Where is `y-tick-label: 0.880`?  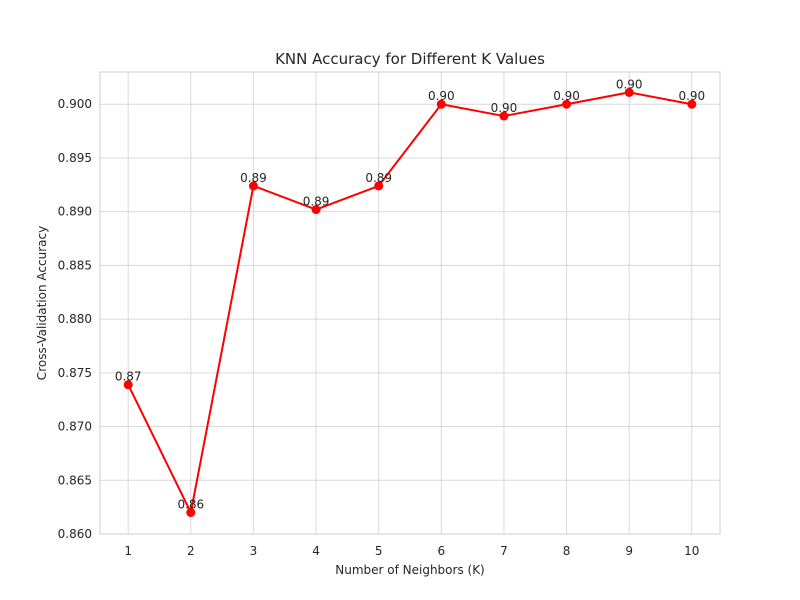 y-tick-label: 0.880 is located at coordinates (75, 319).